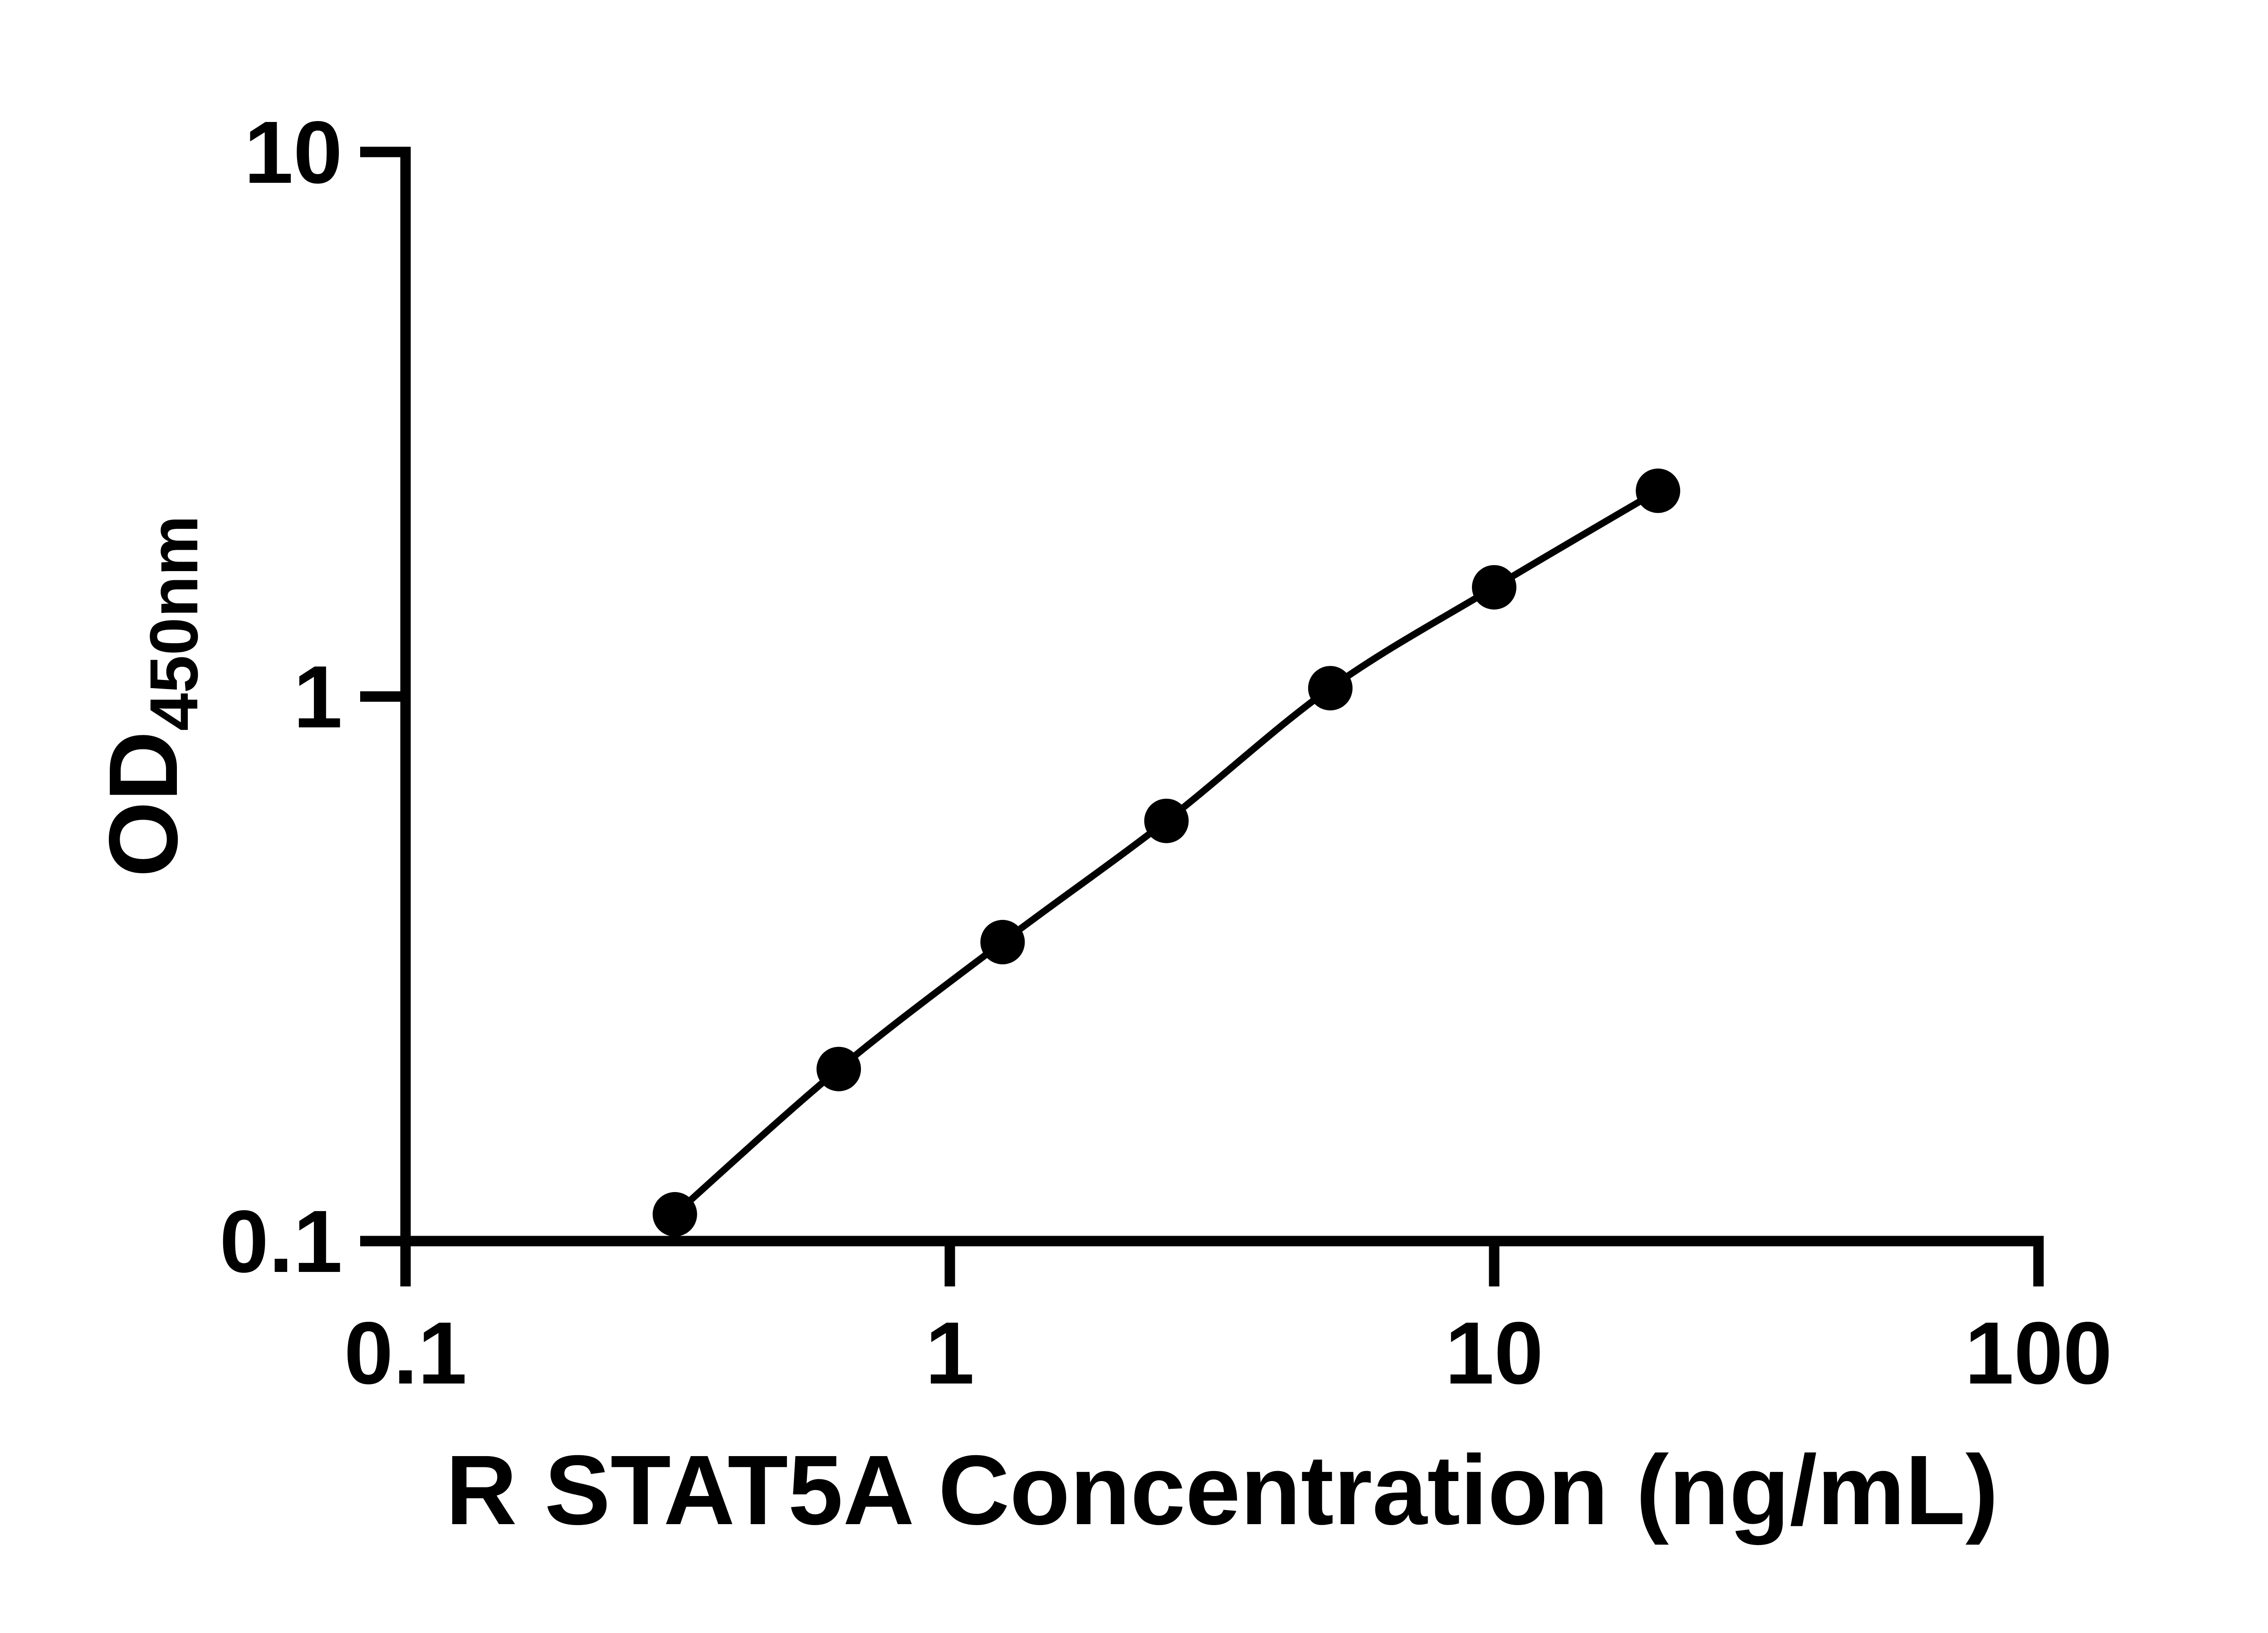 The width and height of the screenshot is (2268, 1633). Describe the element at coordinates (143, 804) in the screenshot. I see `y-axis-title-main: OD` at that location.